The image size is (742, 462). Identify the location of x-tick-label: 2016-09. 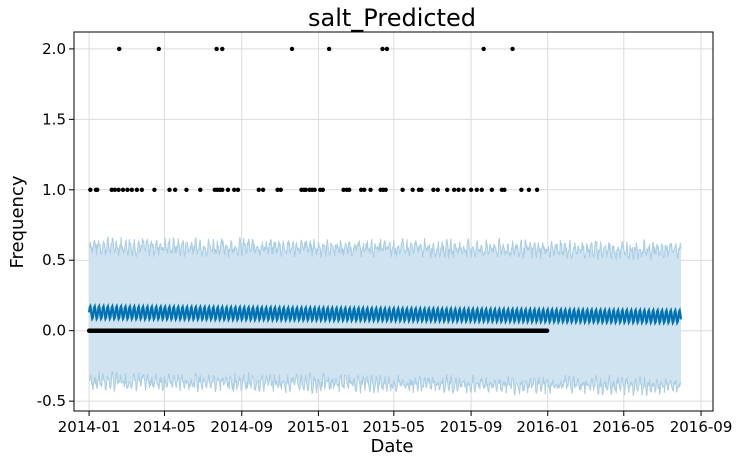
(701, 427).